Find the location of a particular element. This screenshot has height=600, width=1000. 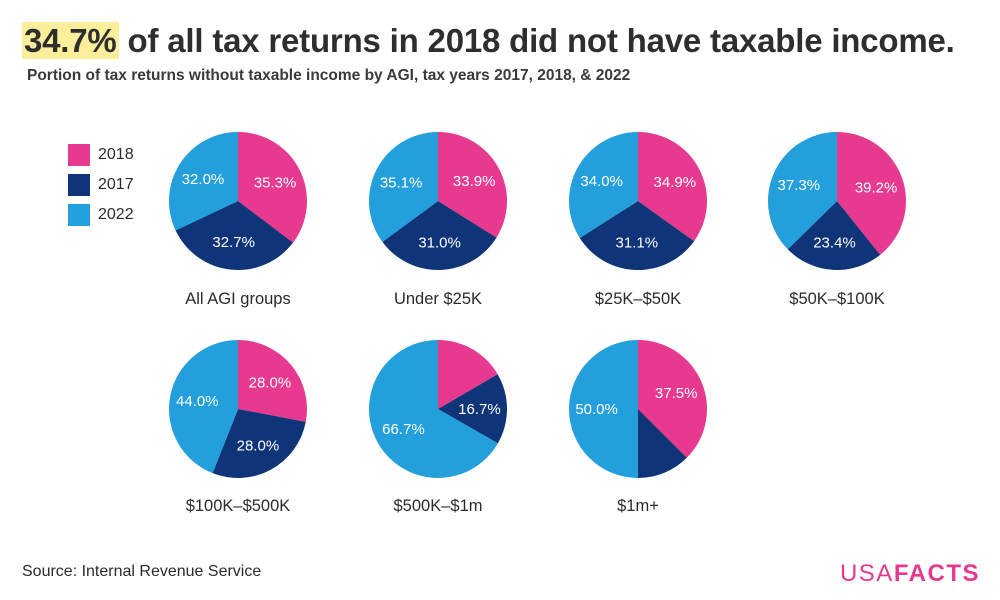

pie-label-under-25k: Under $25K is located at coordinates (438, 299).